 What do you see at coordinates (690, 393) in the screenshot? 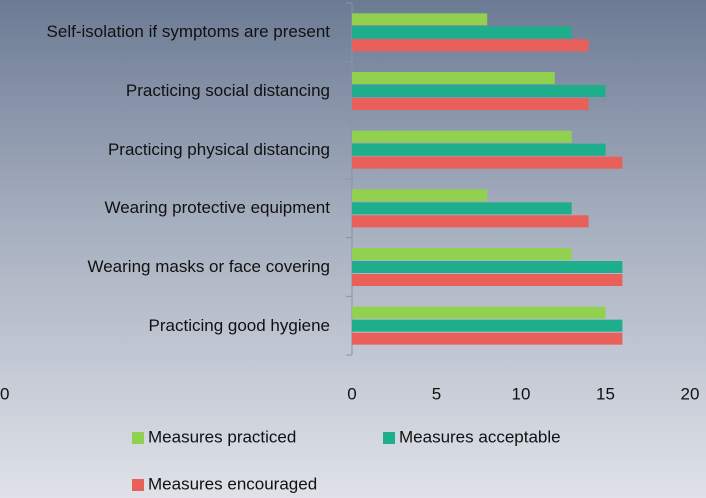
I see `x-tick-label: 20` at bounding box center [690, 393].